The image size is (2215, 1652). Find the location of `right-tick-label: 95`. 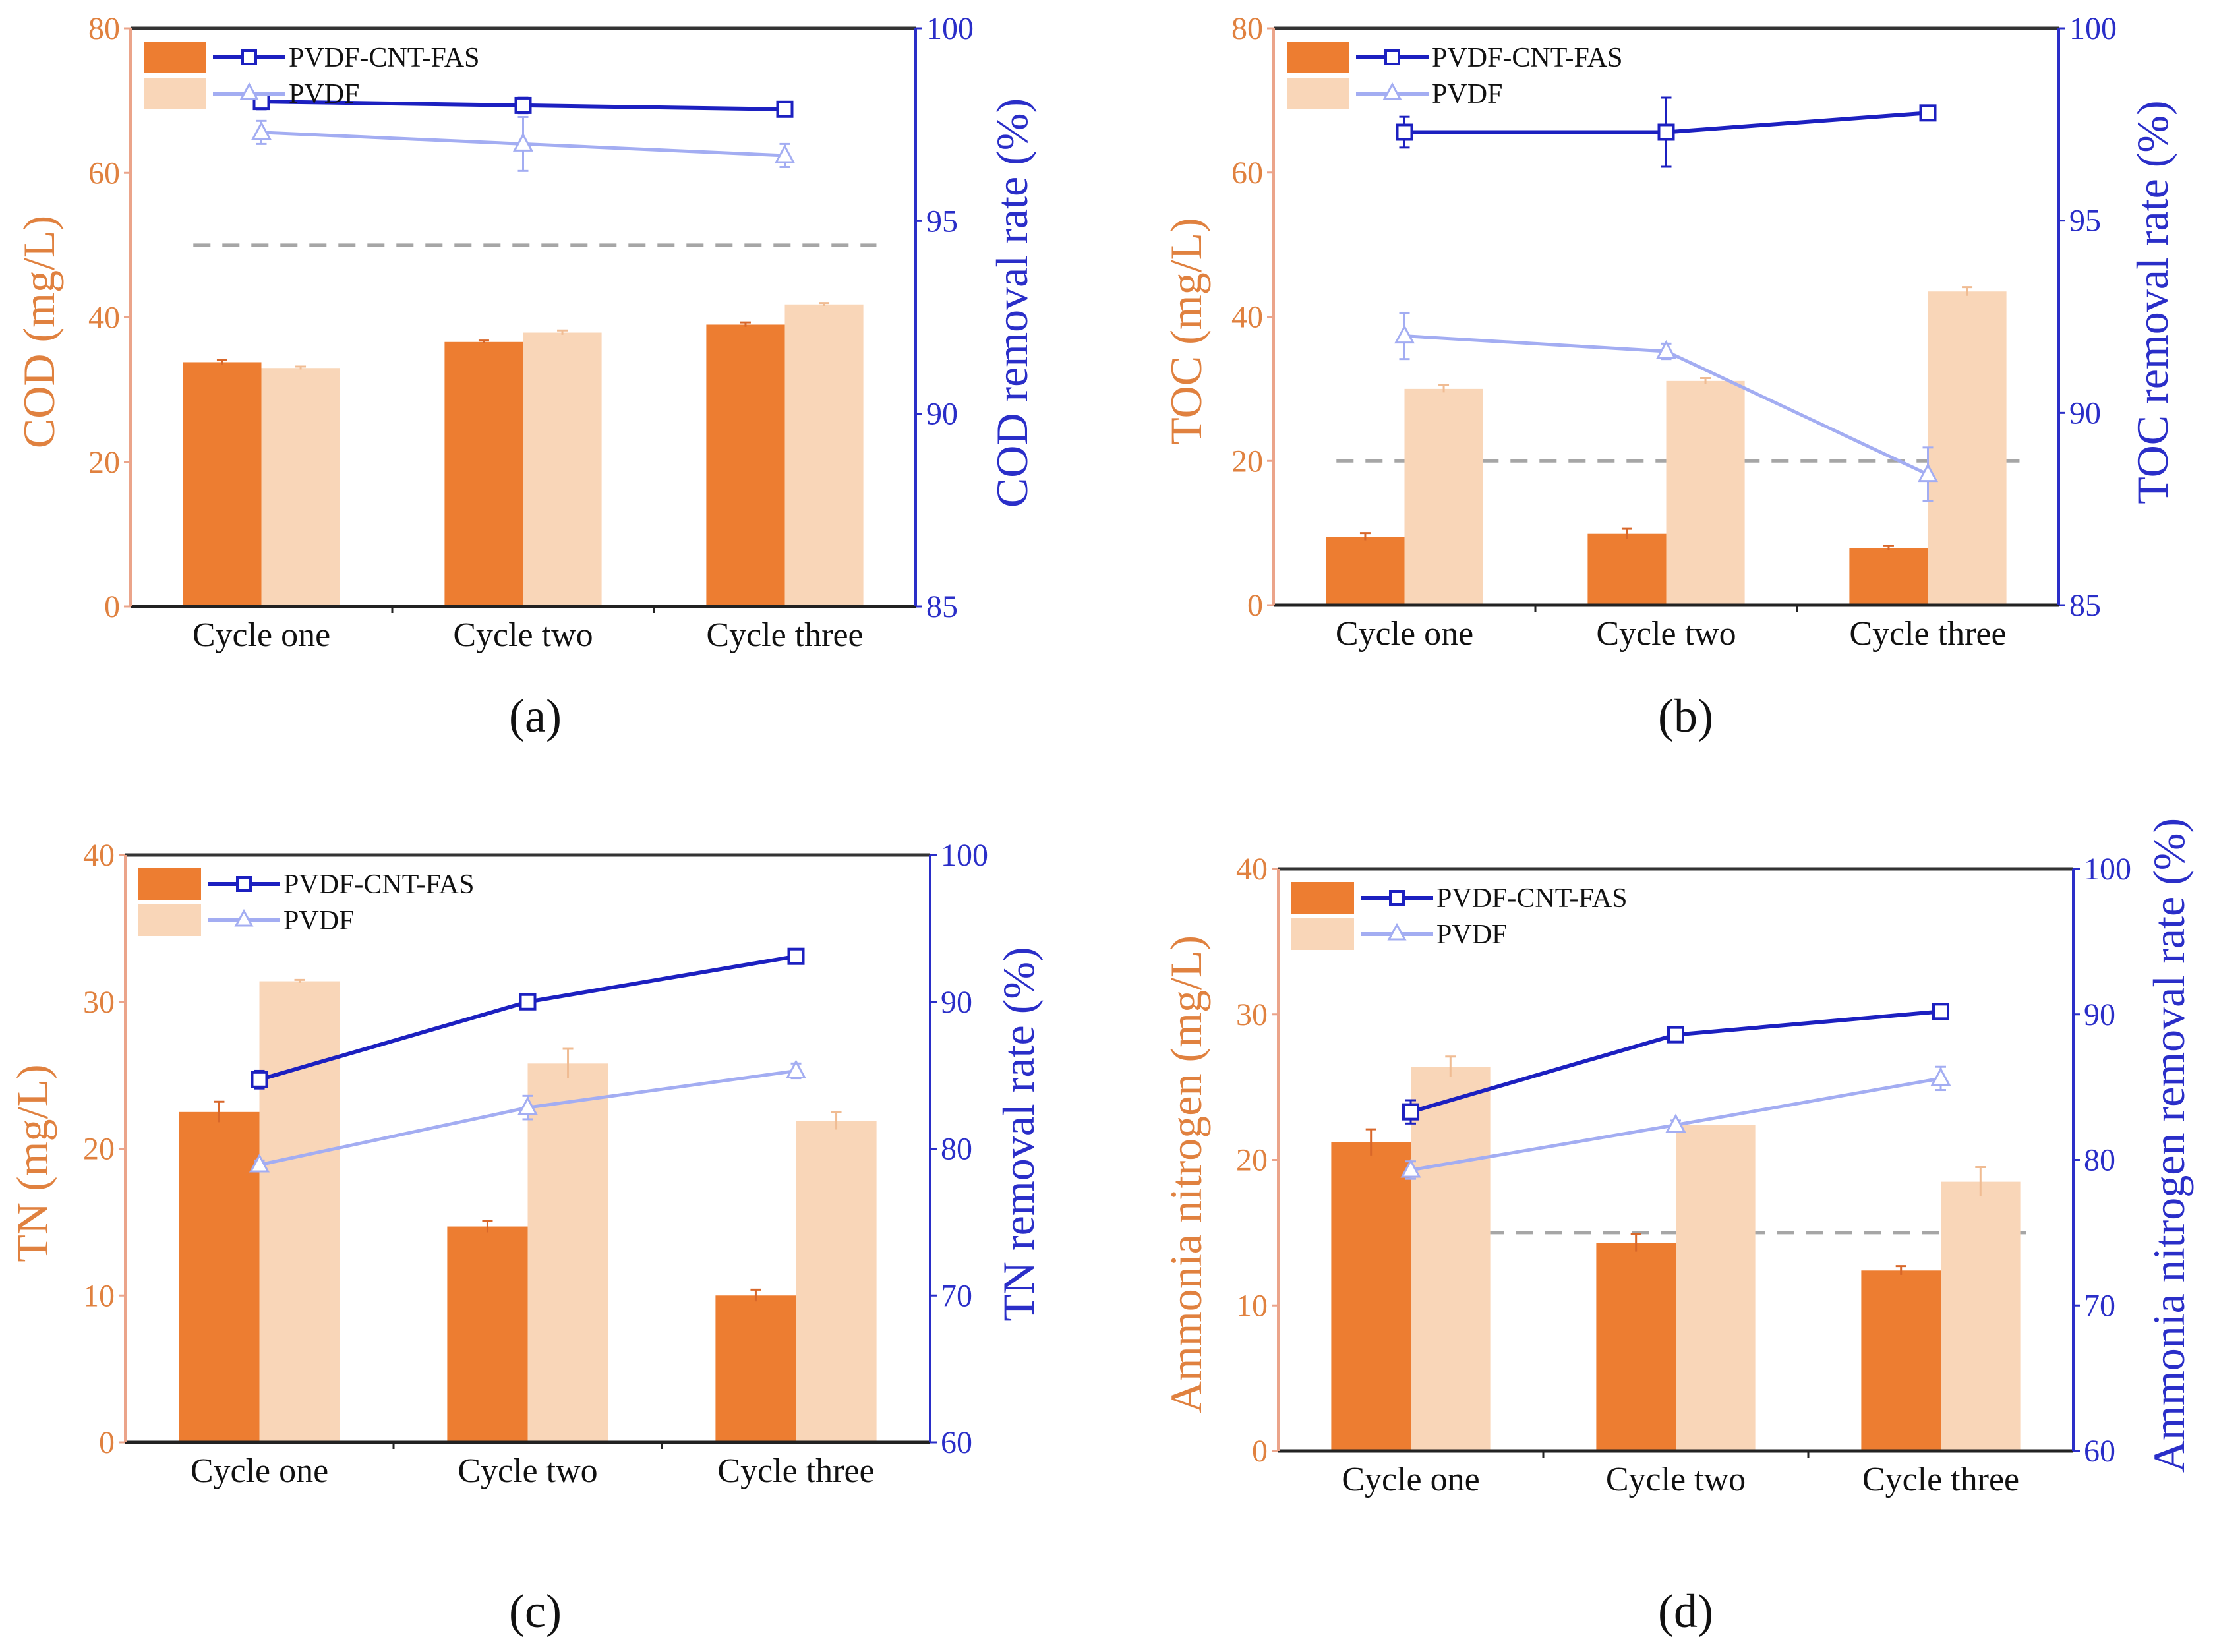

right-tick-label: 95 is located at coordinates (942, 221).